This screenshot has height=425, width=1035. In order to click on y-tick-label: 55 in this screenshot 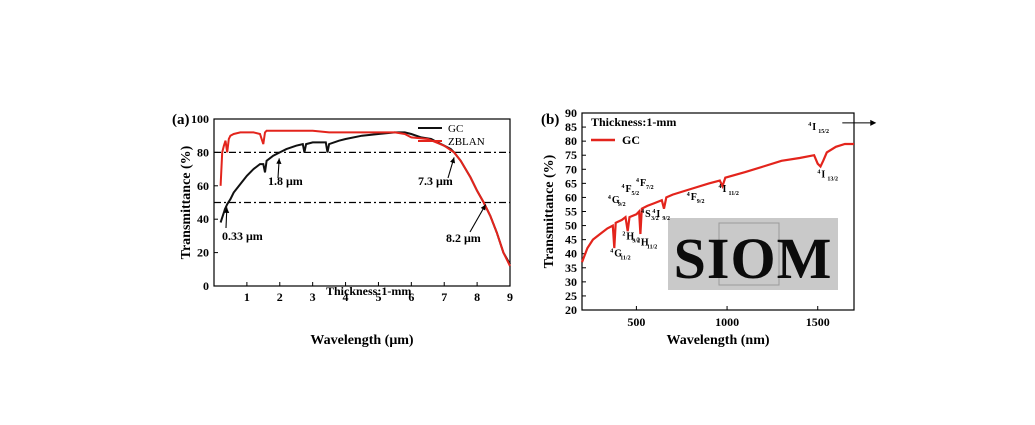, I will do `click(571, 212)`.